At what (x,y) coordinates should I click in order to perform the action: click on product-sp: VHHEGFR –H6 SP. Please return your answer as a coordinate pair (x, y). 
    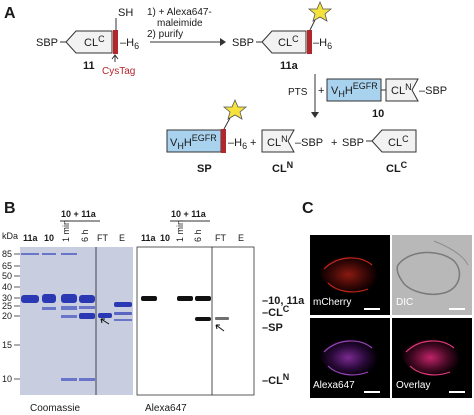
    Looking at the image, I should click on (207, 136).